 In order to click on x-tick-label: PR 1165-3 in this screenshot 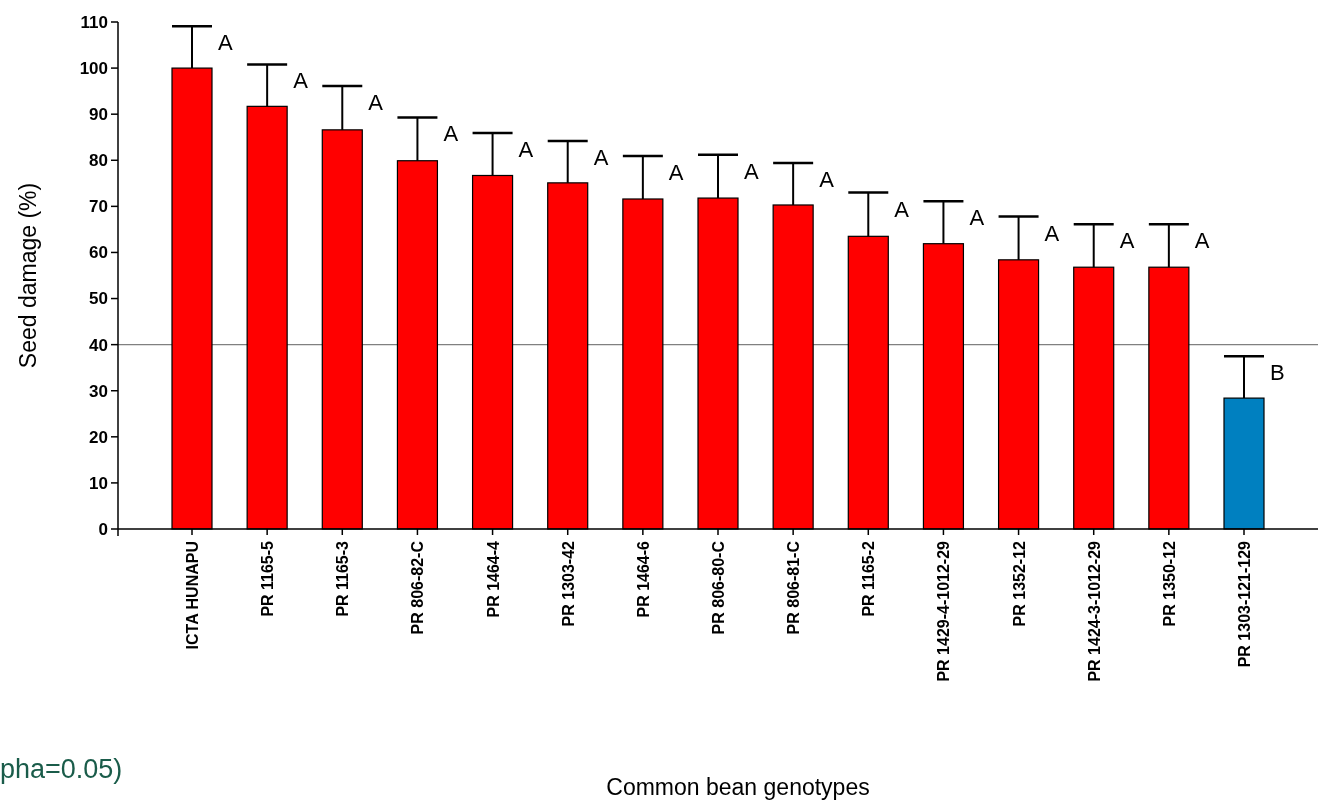, I will do `click(343, 578)`.